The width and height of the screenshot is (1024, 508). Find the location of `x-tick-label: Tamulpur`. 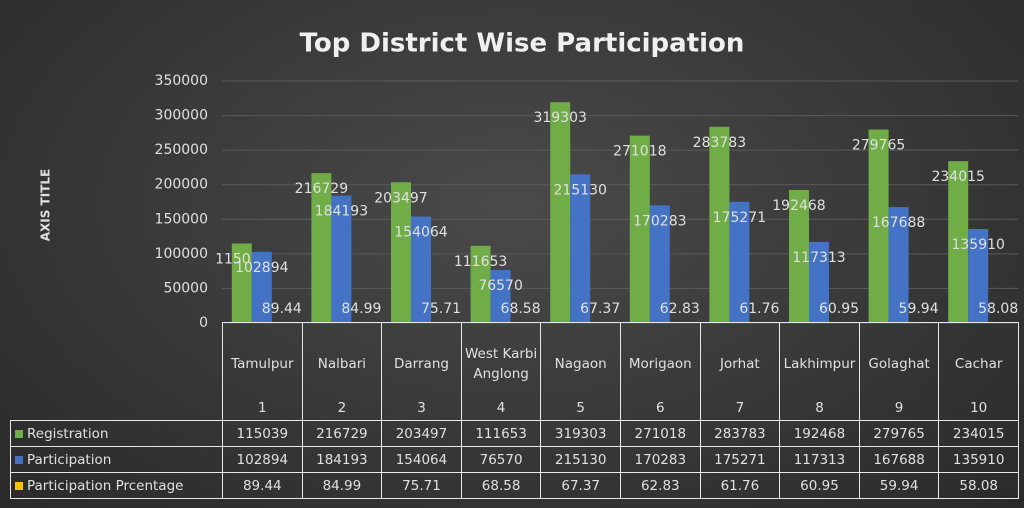

x-tick-label: Tamulpur is located at coordinates (262, 363).